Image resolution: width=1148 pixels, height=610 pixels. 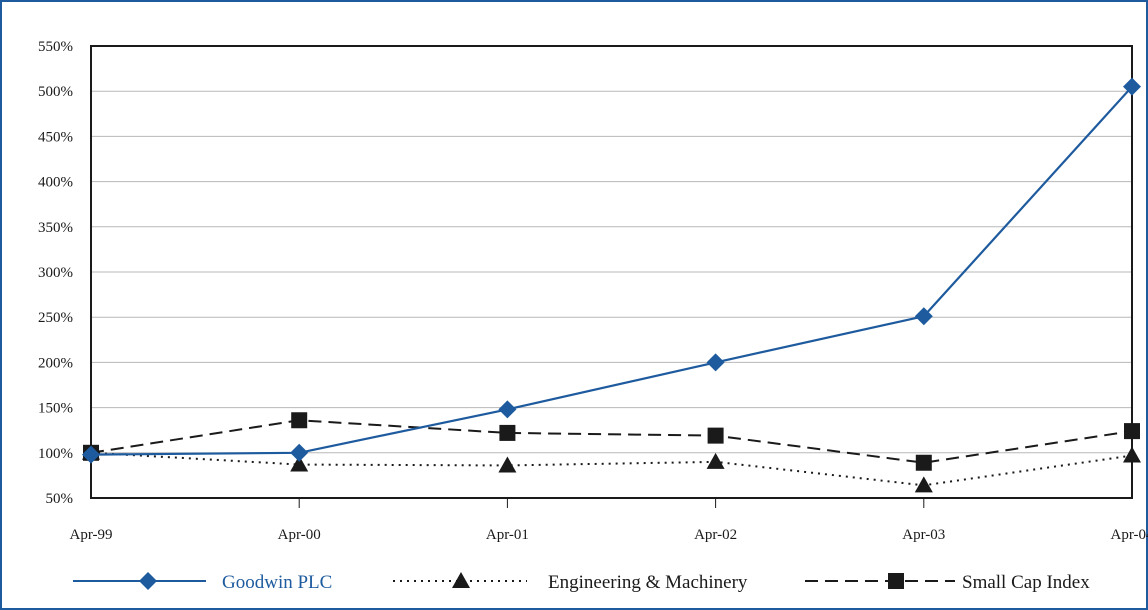 I want to click on y-tick-label: 100%, so click(x=55, y=454).